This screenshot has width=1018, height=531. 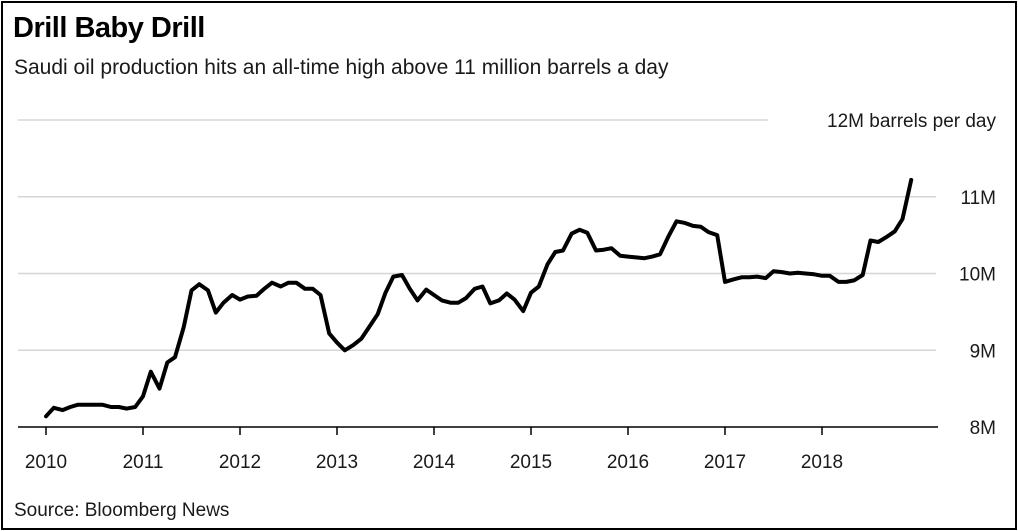 What do you see at coordinates (143, 462) in the screenshot?
I see `x-tick-label: 2011` at bounding box center [143, 462].